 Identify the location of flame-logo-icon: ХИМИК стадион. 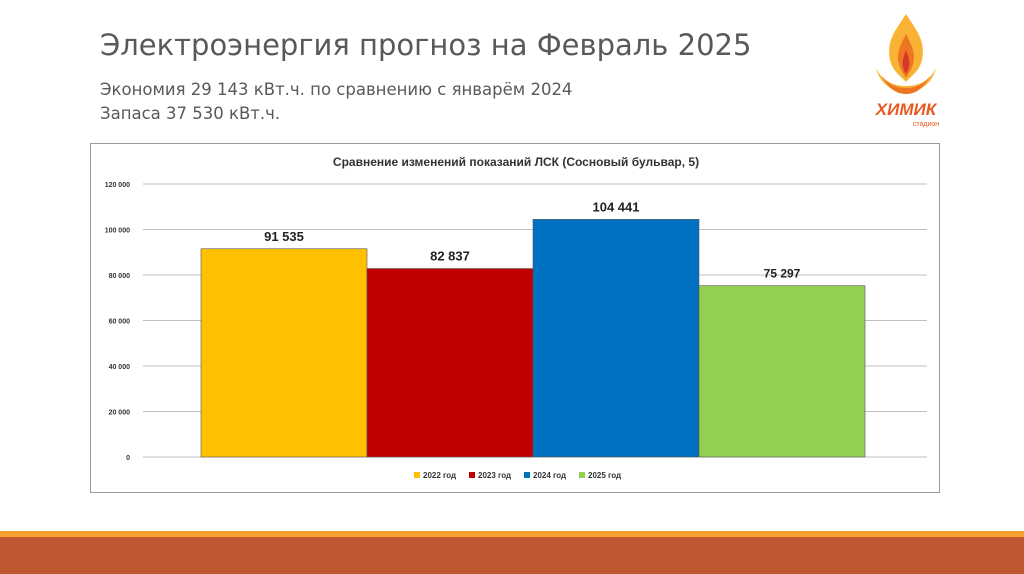
(907, 71).